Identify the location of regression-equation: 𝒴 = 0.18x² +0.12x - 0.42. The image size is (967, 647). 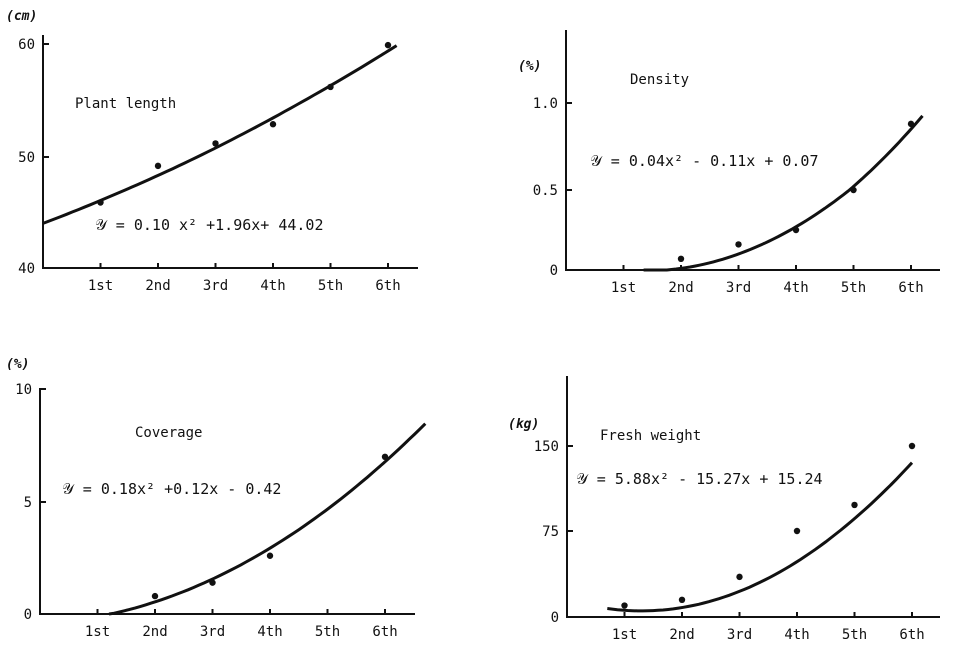
(171, 489).